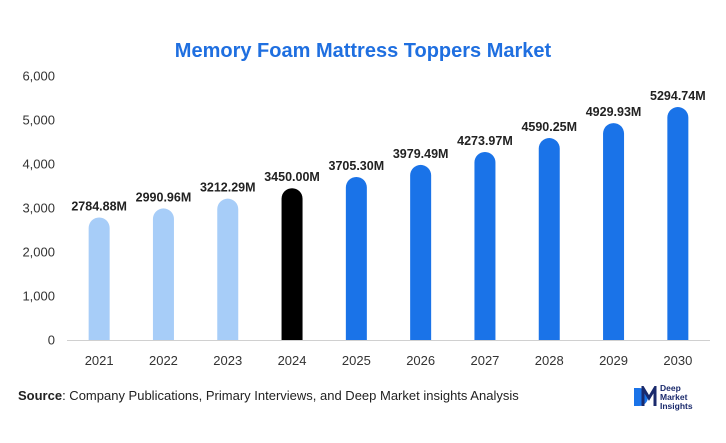 Image resolution: width=726 pixels, height=443 pixels. Describe the element at coordinates (40, 395) in the screenshot. I see `source-label: Source` at that location.